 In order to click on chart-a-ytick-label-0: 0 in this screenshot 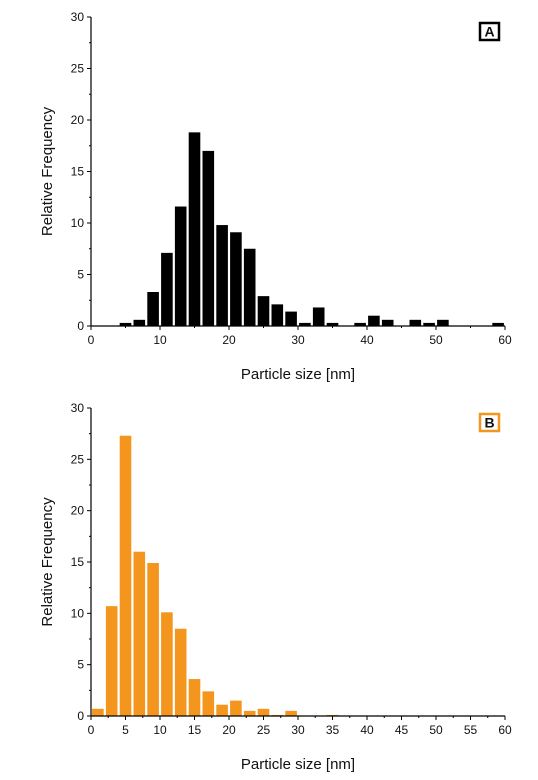, I will do `click(80, 326)`.